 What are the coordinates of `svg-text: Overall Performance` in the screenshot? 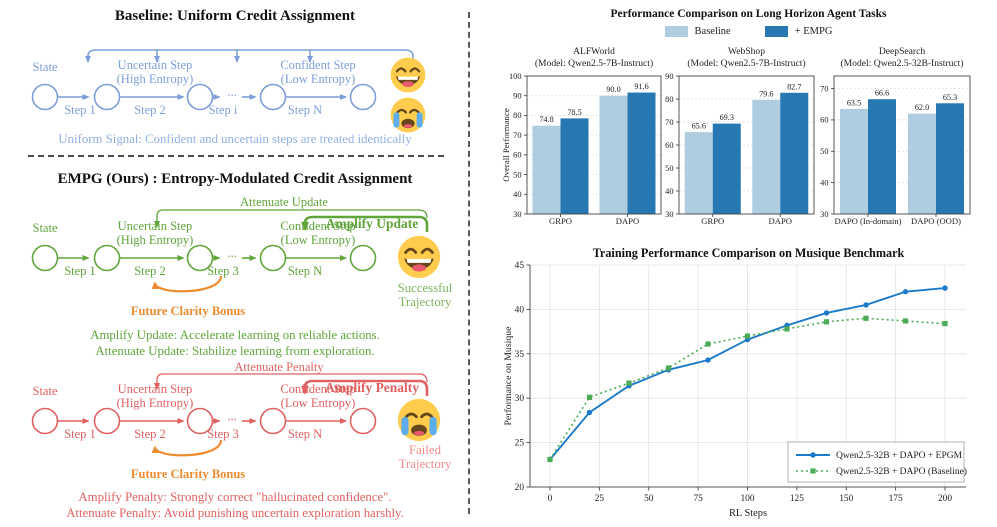 It's located at (506, 145).